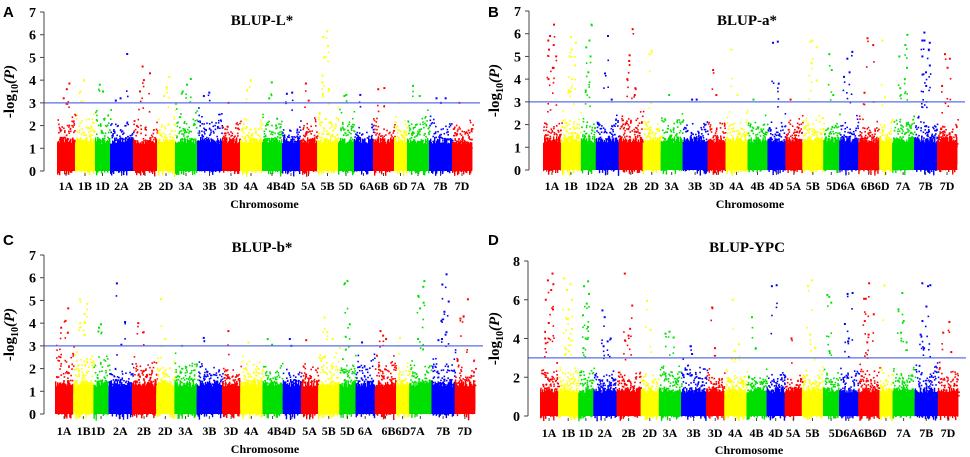 This screenshot has width=970, height=457. What do you see at coordinates (210, 133) in the screenshot?
I see `chromosome-3b` at bounding box center [210, 133].